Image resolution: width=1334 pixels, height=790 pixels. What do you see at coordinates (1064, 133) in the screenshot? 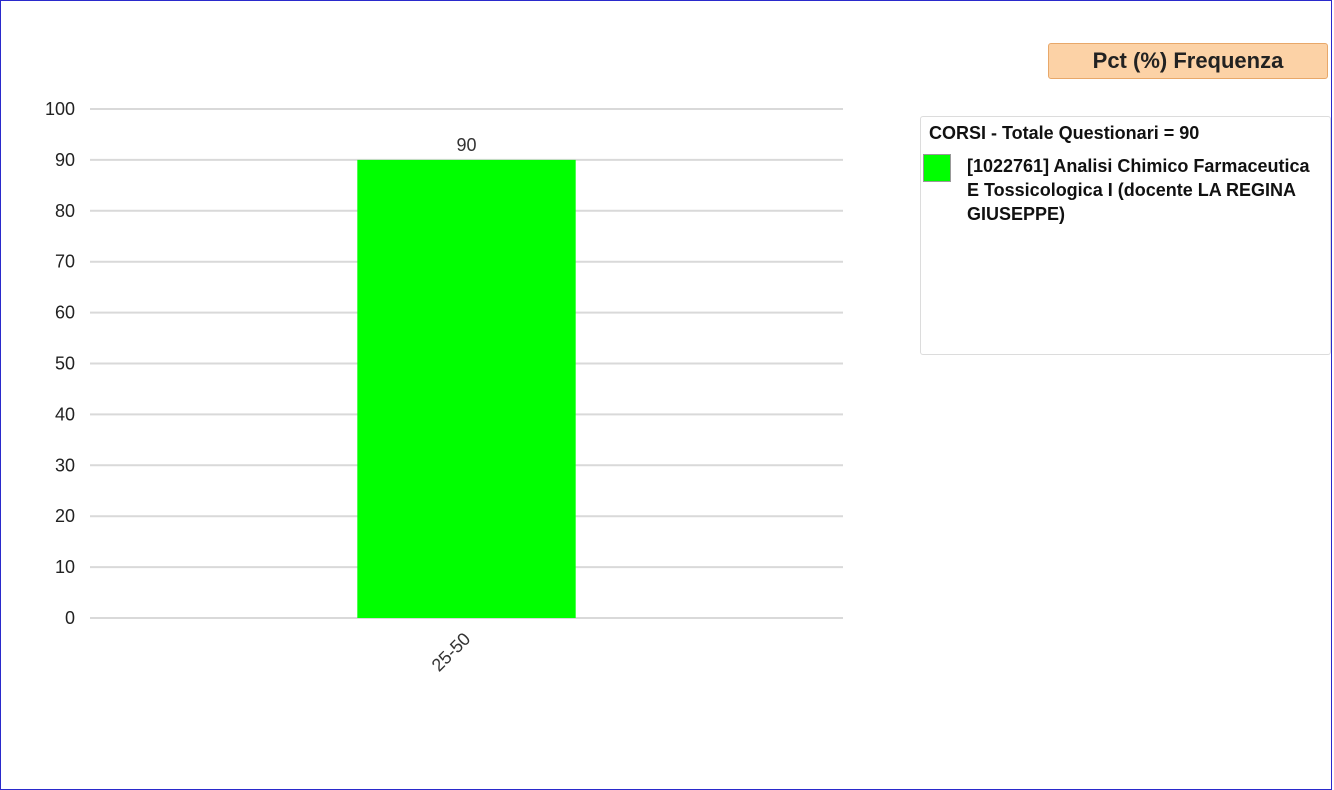
I see `legend-title: CORSI - Totale Questionari = 90` at bounding box center [1064, 133].